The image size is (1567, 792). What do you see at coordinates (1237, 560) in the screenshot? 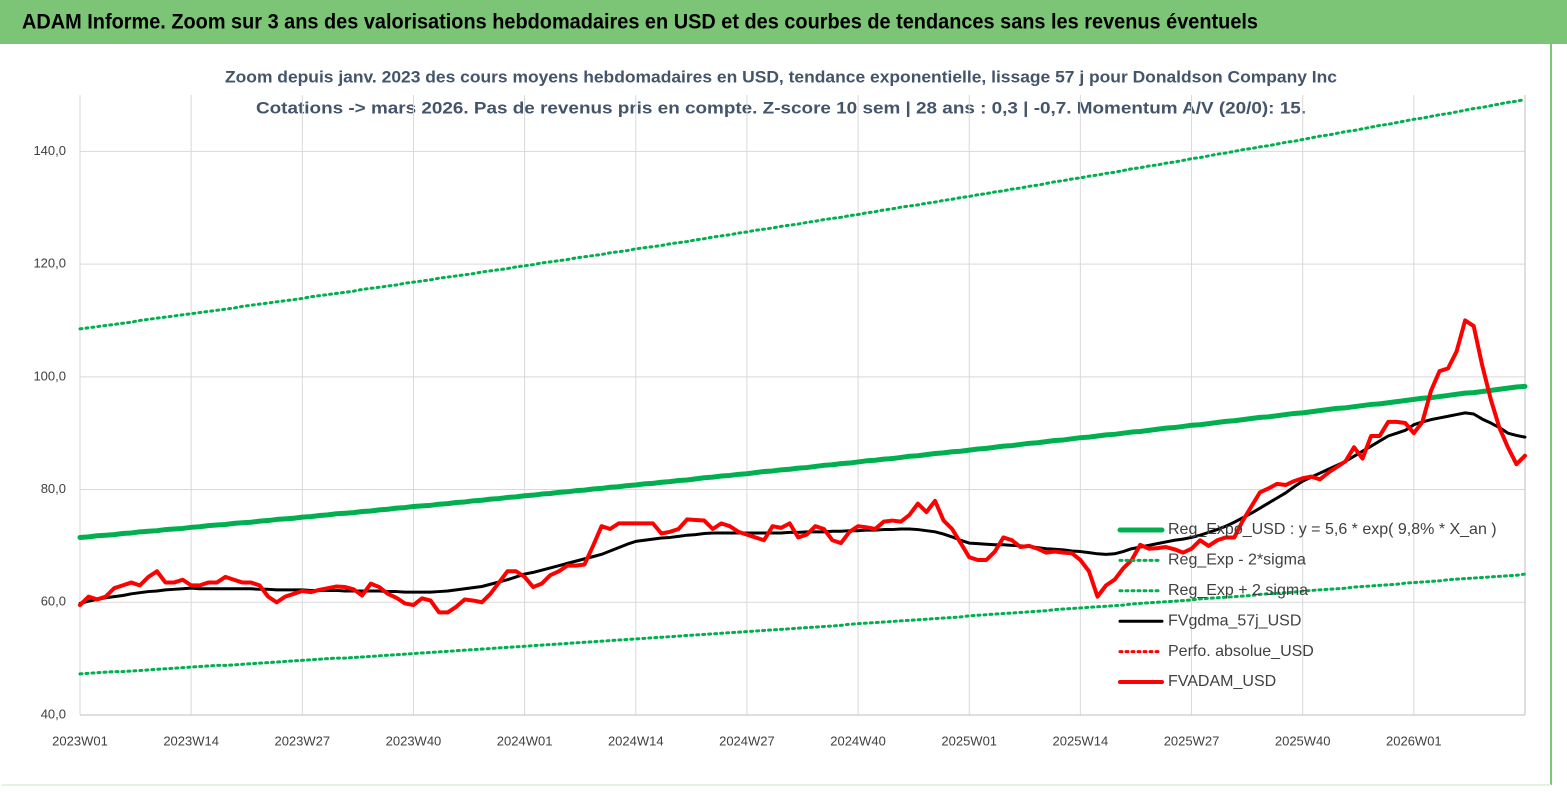
I see `legend-label: Reg_Exp - 2*sigma` at bounding box center [1237, 560].